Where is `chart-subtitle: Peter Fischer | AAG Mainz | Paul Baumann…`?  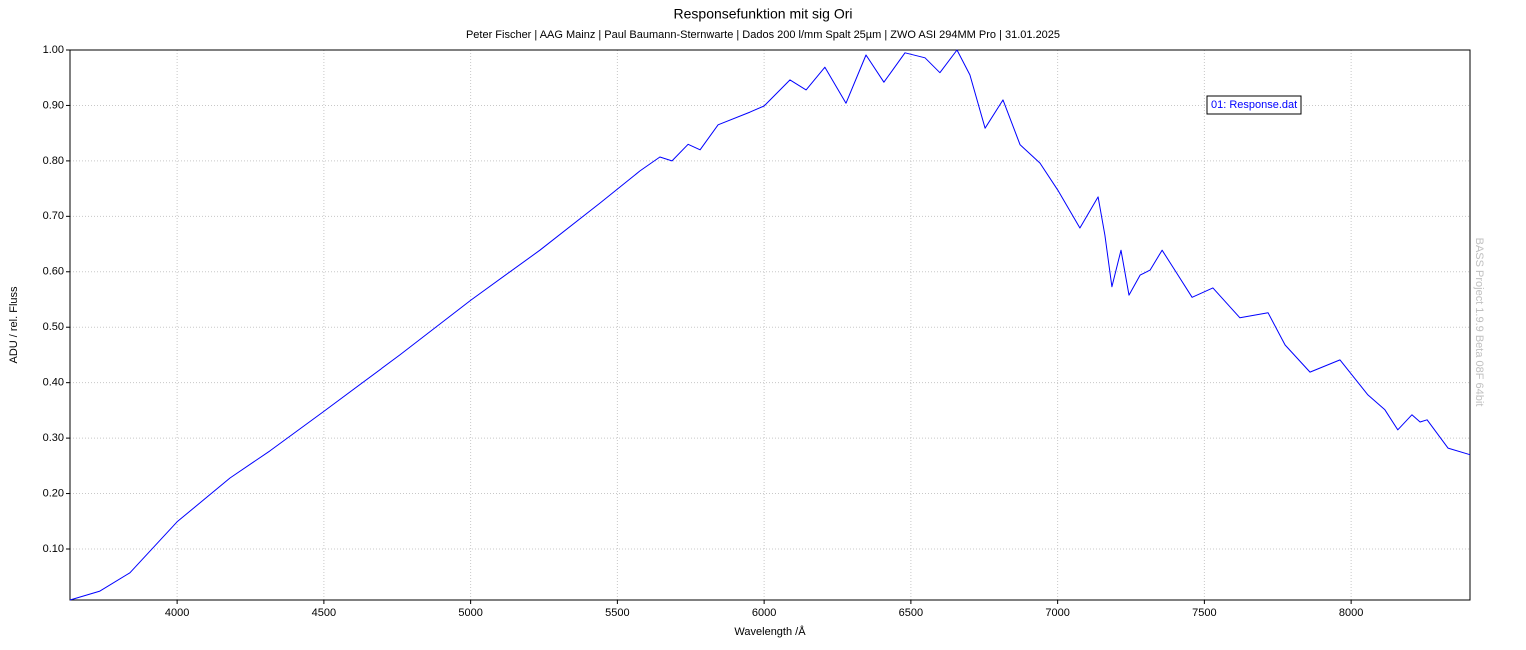 chart-subtitle: Peter Fischer | AAG Mainz | Paul Baumann… is located at coordinates (763, 35).